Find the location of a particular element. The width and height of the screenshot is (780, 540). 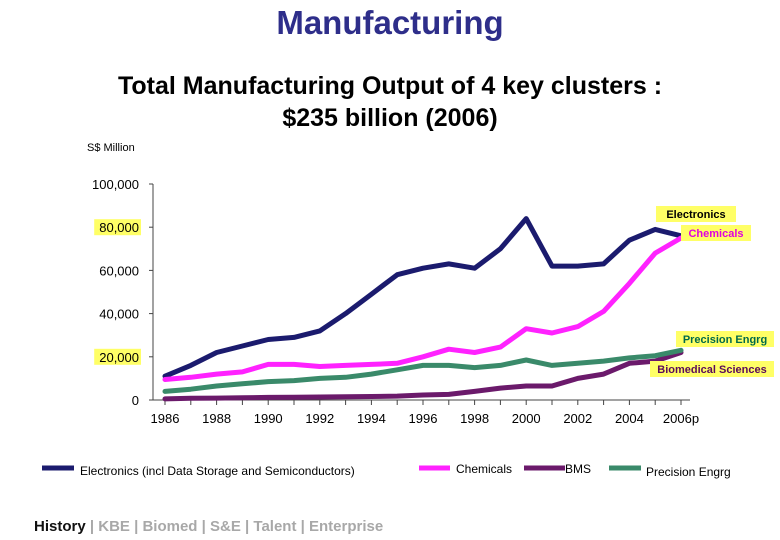

x-tick-label: 2000 is located at coordinates (526, 418).